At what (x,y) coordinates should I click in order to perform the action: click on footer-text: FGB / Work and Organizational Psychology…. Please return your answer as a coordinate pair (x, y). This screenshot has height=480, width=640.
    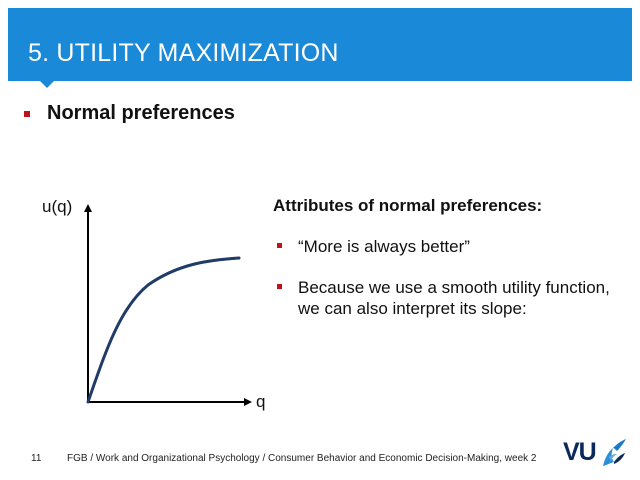
    Looking at the image, I should click on (302, 458).